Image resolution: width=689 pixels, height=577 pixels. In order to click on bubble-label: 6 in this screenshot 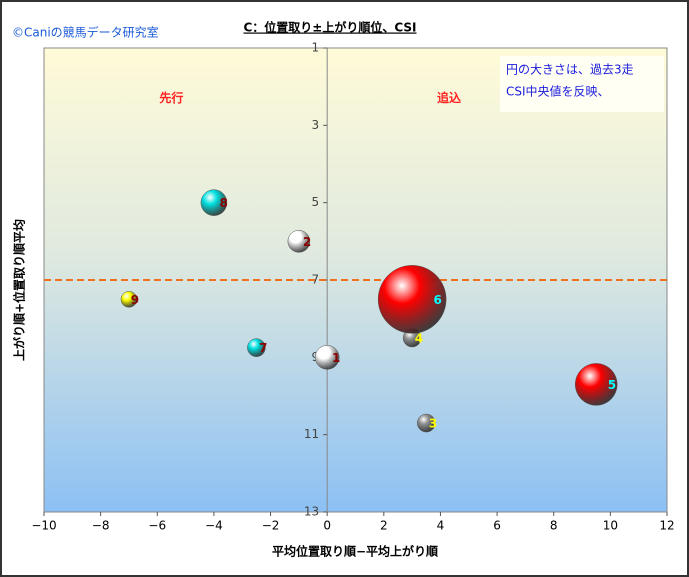, I will do `click(437, 300)`.